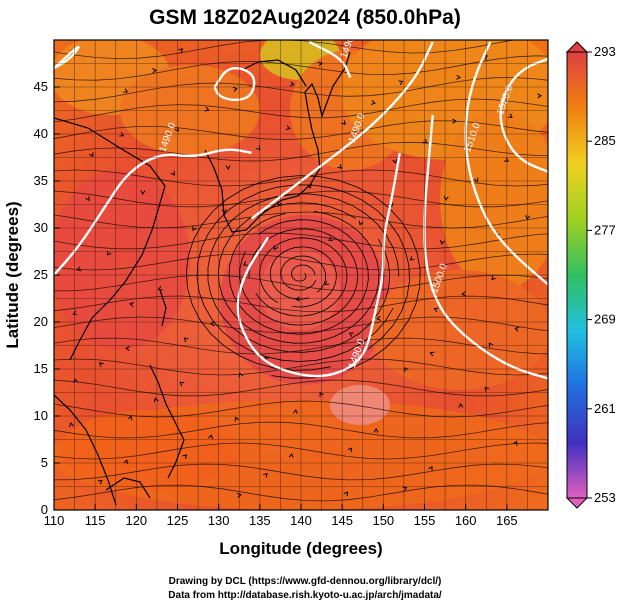 The image size is (619, 605). Describe the element at coordinates (41, 321) in the screenshot. I see `y-tick-label: 20` at that location.